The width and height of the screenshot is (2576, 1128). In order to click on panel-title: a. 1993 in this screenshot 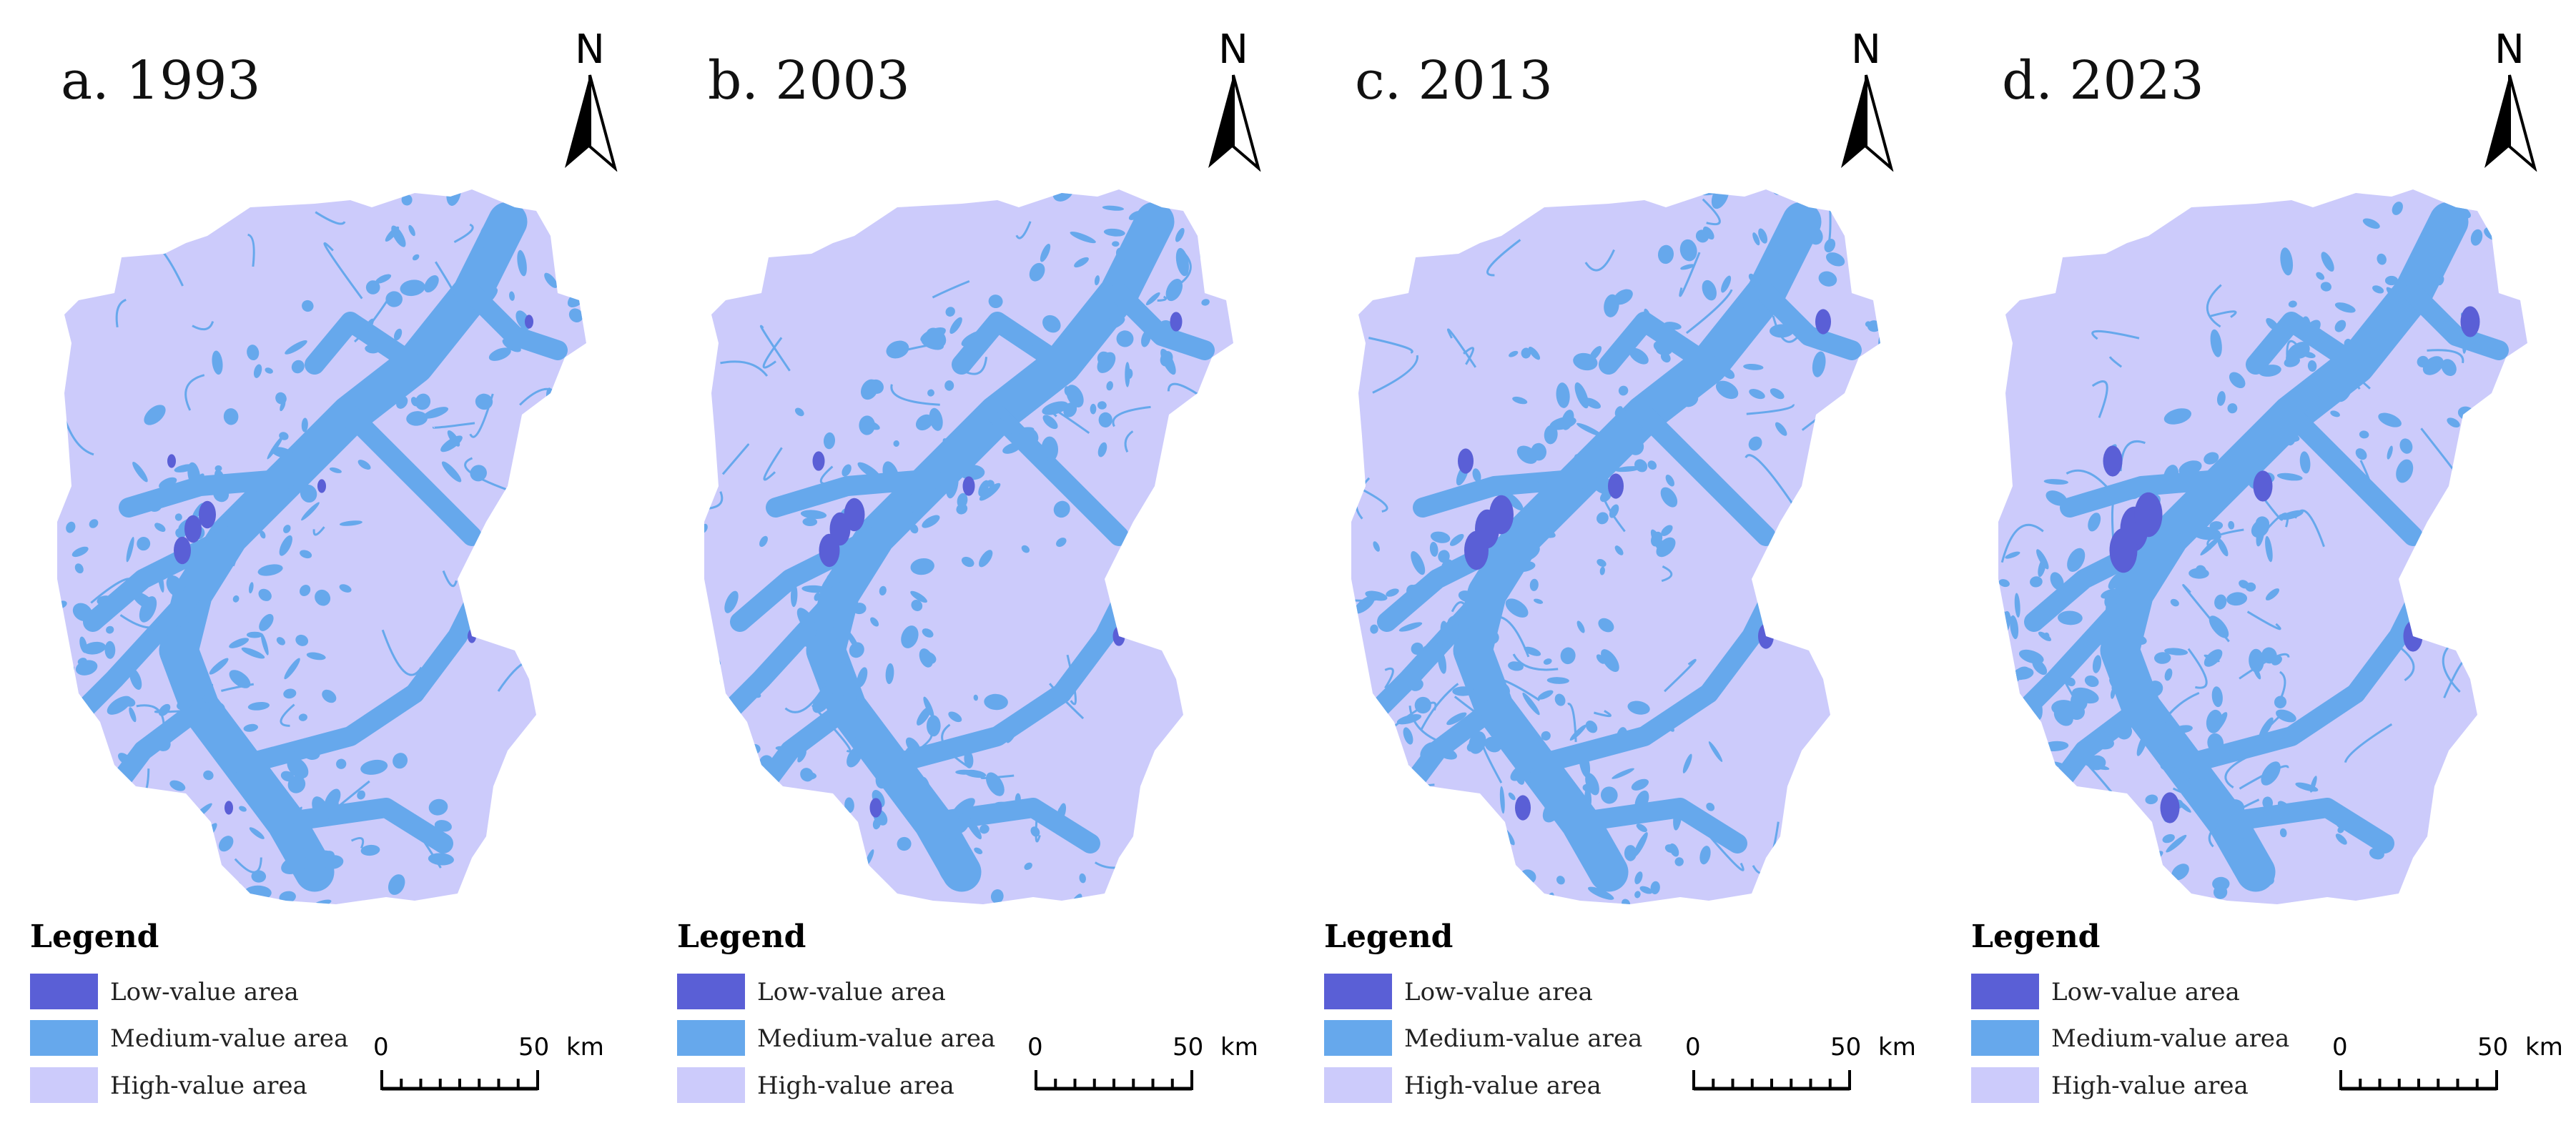, I will do `click(161, 81)`.